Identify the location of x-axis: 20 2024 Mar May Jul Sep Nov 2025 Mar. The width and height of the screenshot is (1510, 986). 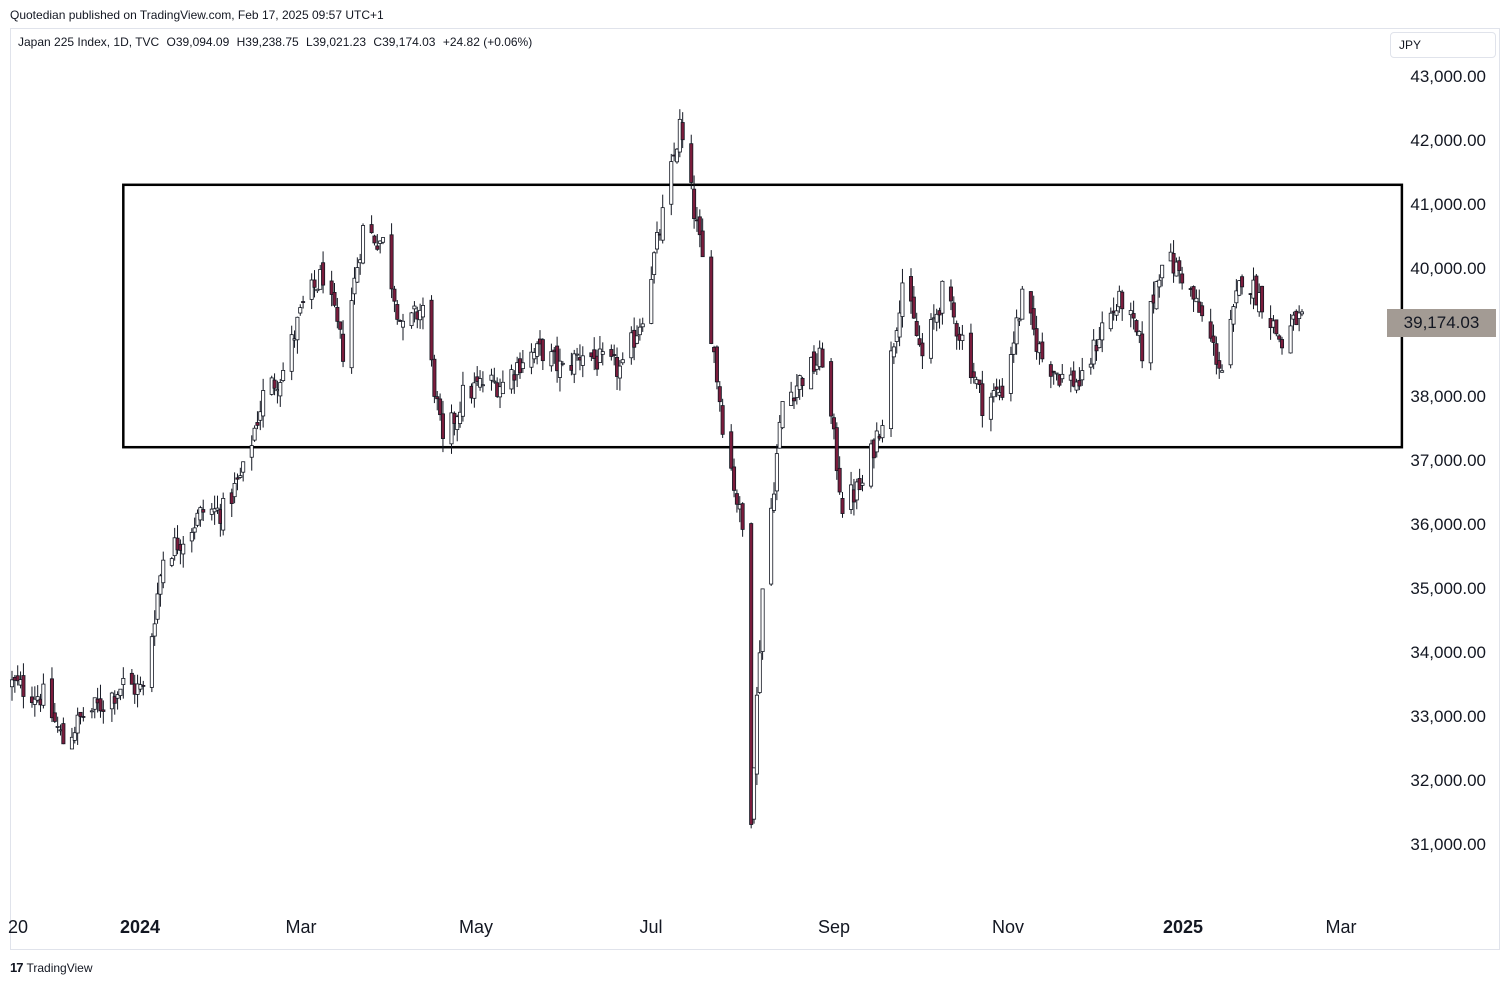
(682, 927).